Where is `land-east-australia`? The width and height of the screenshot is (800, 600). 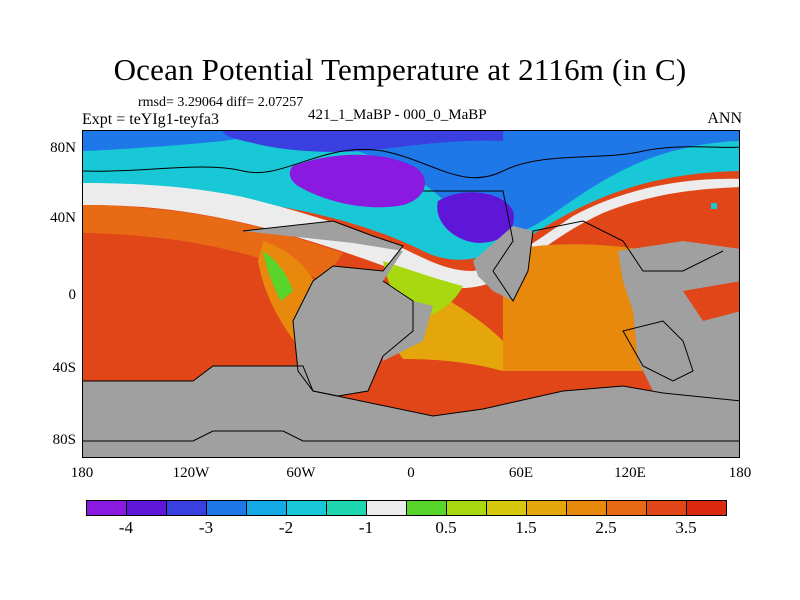 land-east-australia is located at coordinates (711, 301).